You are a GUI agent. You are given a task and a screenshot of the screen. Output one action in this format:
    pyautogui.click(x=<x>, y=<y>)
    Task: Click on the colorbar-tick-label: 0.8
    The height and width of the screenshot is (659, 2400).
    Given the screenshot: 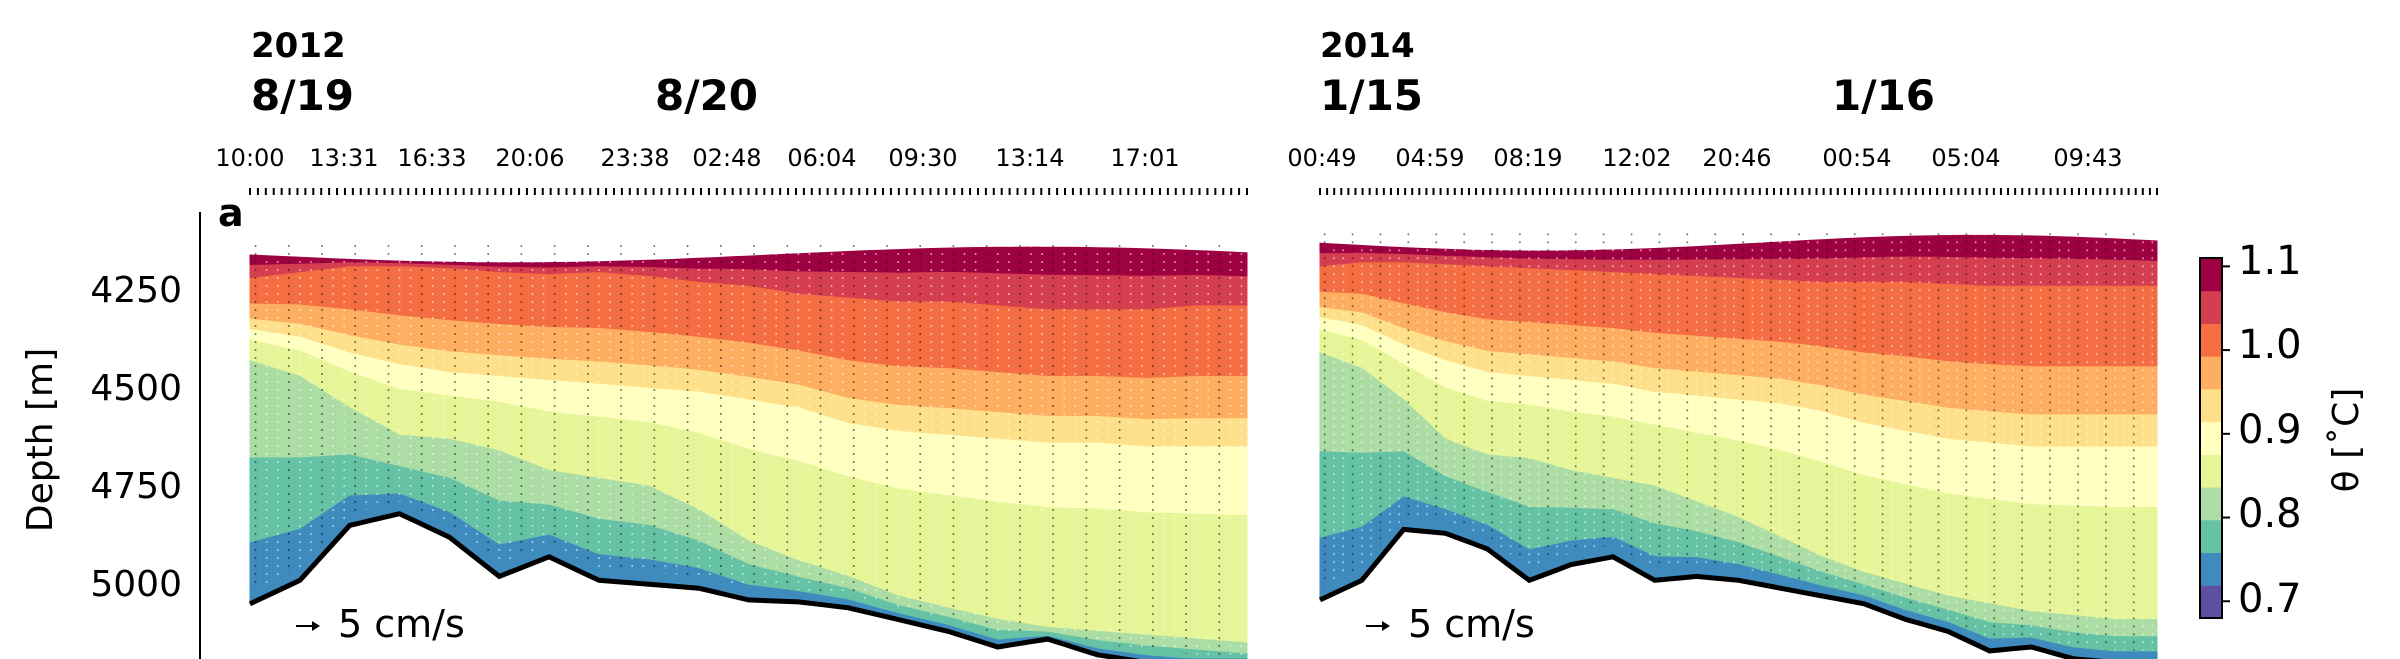 What is the action you would take?
    pyautogui.click(x=2270, y=514)
    